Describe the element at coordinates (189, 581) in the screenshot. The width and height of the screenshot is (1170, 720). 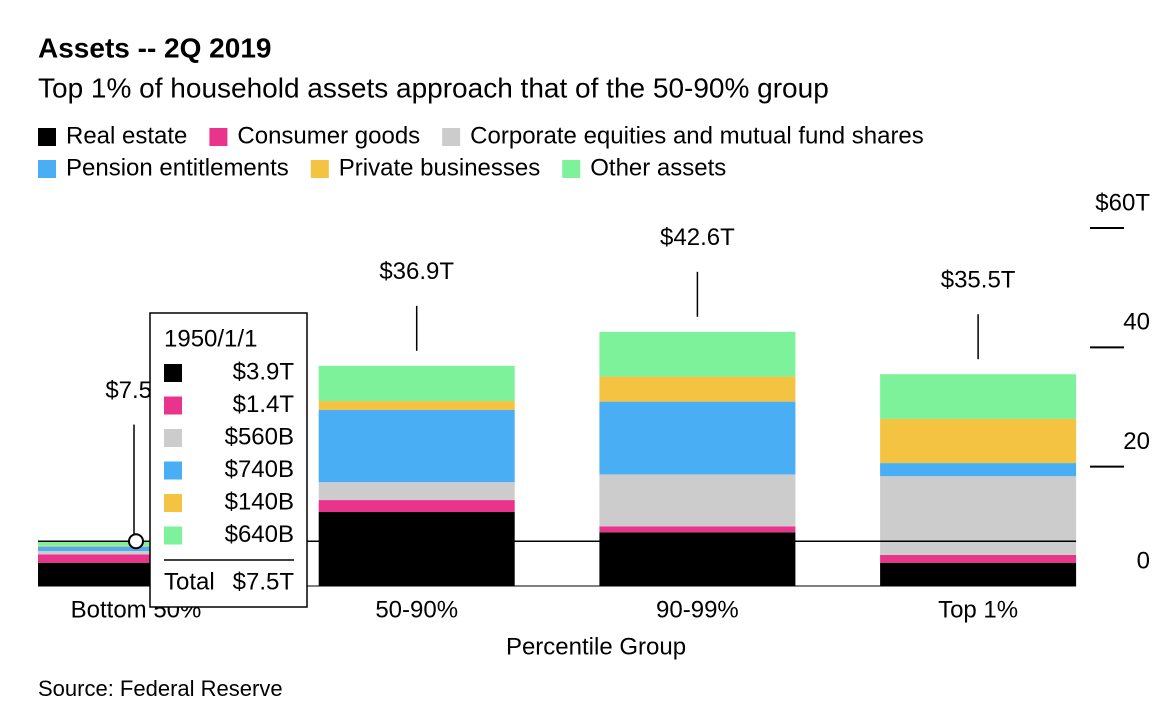
I see `tooltip-total-label: Total` at that location.